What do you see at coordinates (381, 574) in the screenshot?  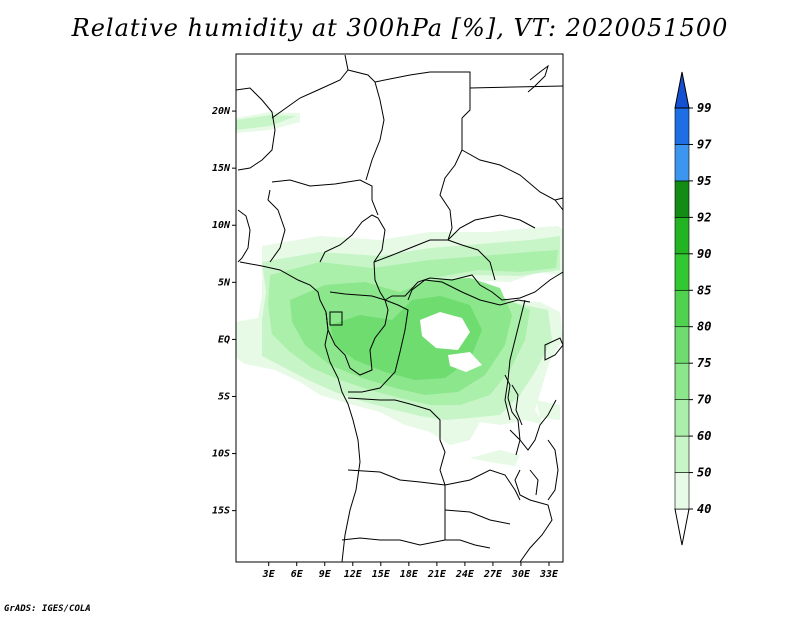 I see `lon-tick-label: 15E` at bounding box center [381, 574].